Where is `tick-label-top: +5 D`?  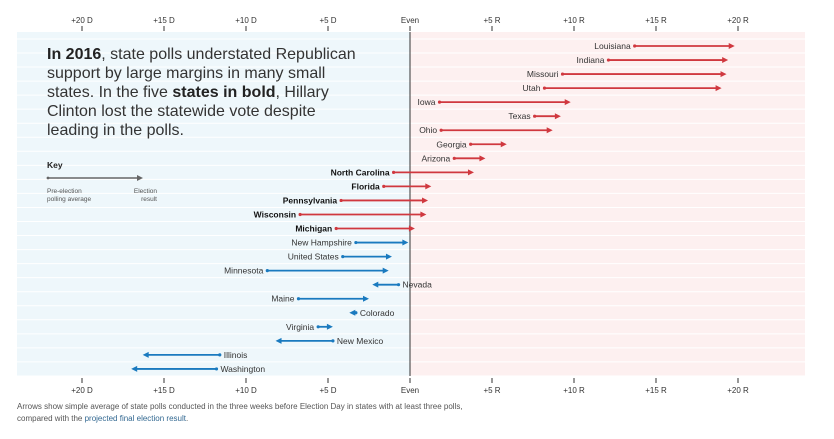
tick-label-top: +5 D is located at coordinates (327, 20).